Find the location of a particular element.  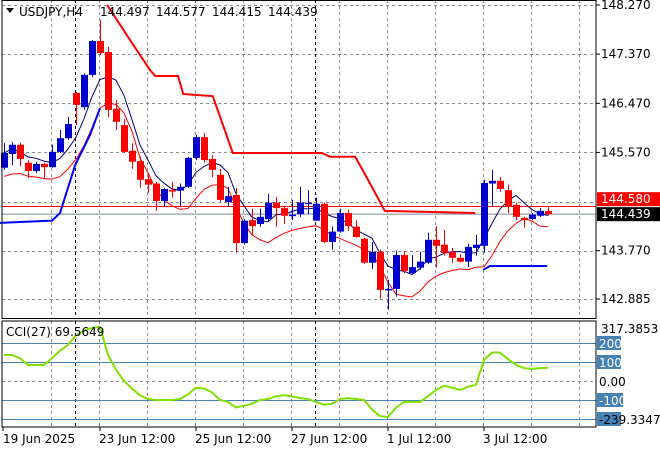

open-value: 144.497 is located at coordinates (125, 12).